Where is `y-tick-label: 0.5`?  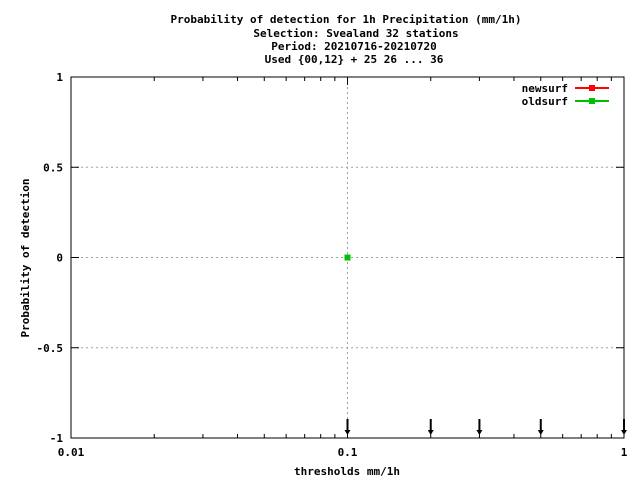 y-tick-label: 0.5 is located at coordinates (53, 167).